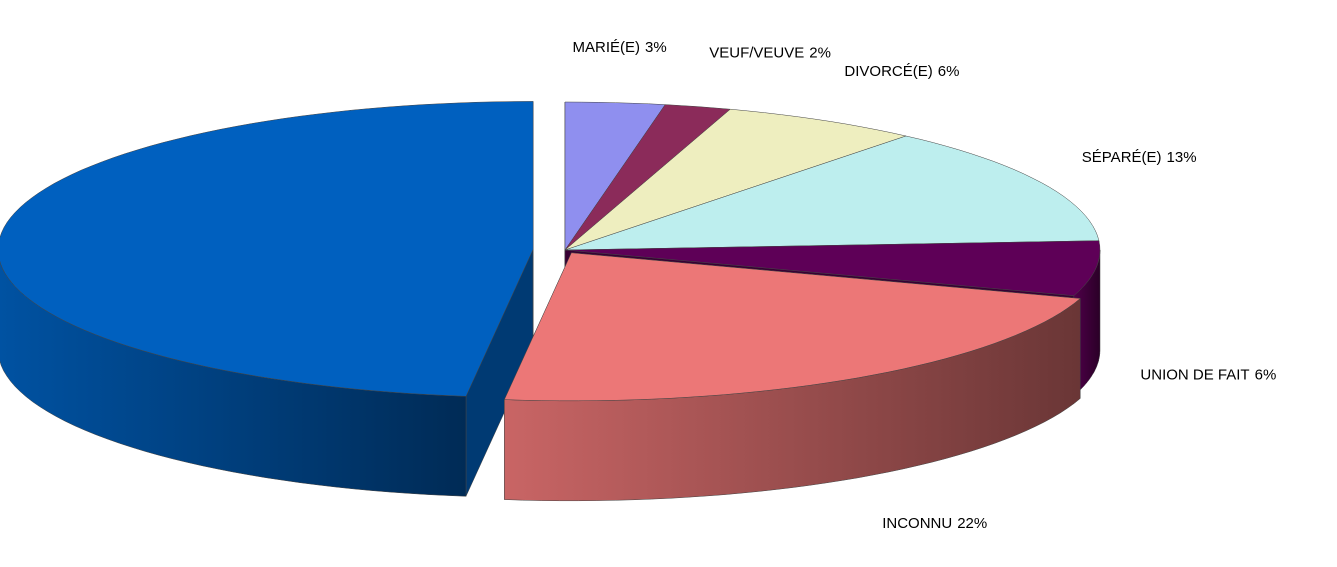  What do you see at coordinates (606, 47) in the screenshot?
I see `label-category: MARIÉ(E)` at bounding box center [606, 47].